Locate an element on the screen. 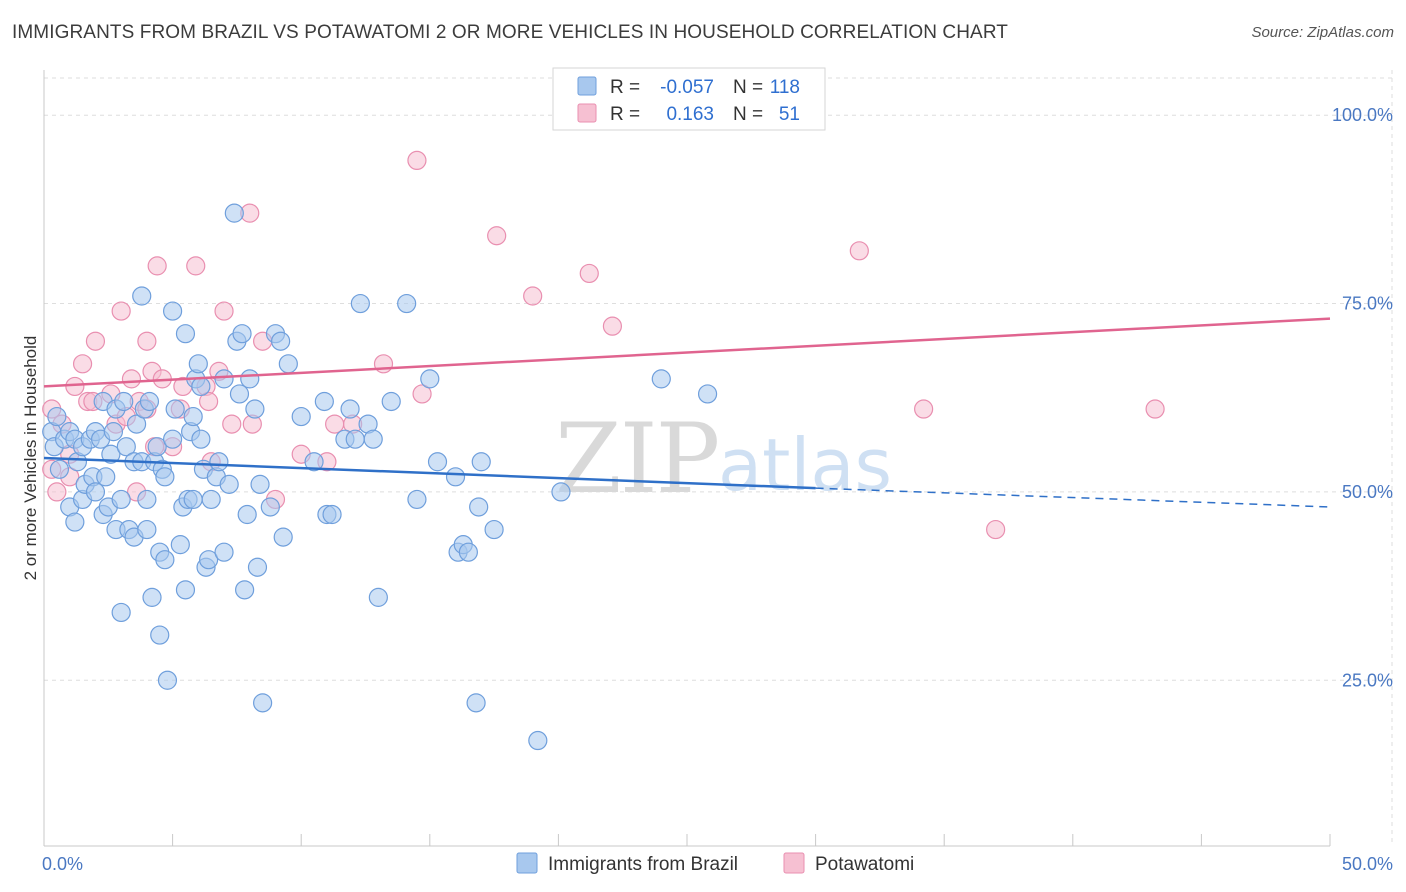  legend-r-value-1: -0.057 is located at coordinates (687, 87).